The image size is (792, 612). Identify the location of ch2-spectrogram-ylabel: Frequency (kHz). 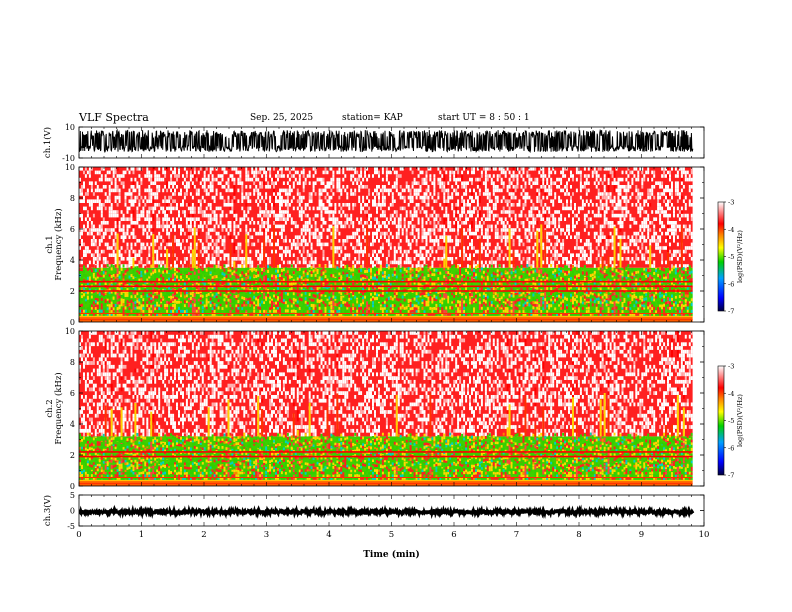
(58, 408).